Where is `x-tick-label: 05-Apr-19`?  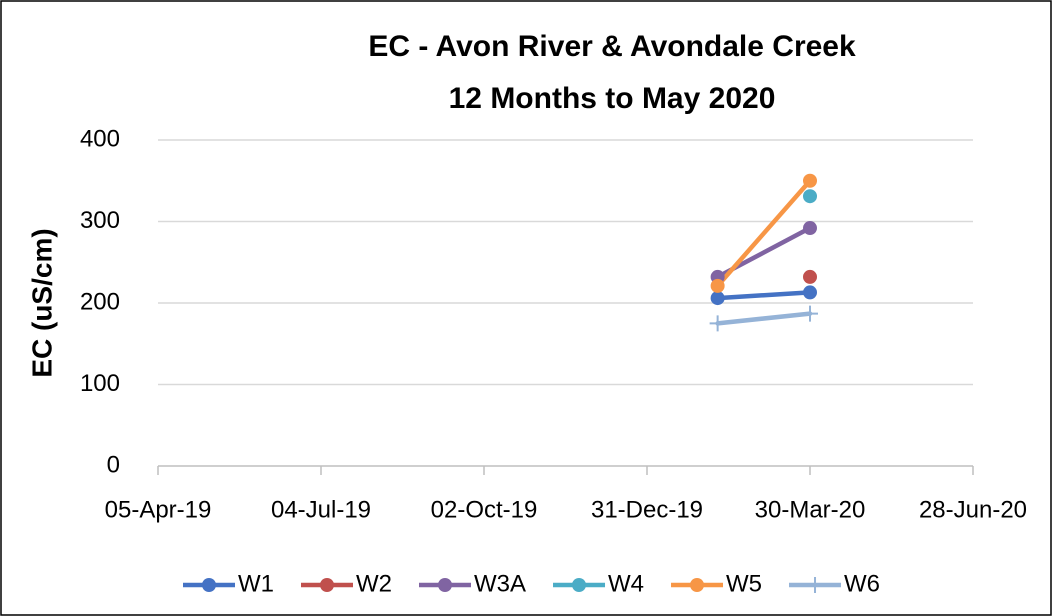 x-tick-label: 05-Apr-19 is located at coordinates (158, 509).